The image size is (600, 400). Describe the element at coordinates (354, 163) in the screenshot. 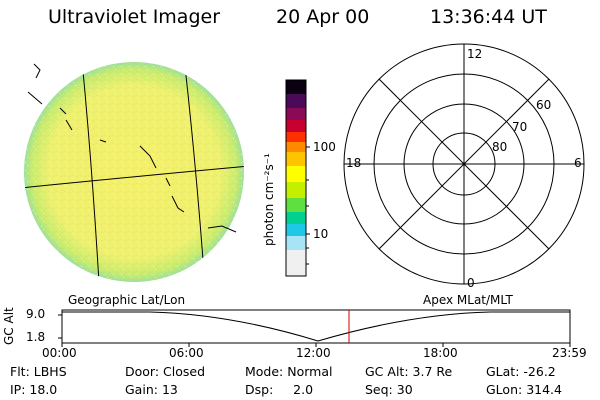

I see `mlt-label-18: 18` at that location.